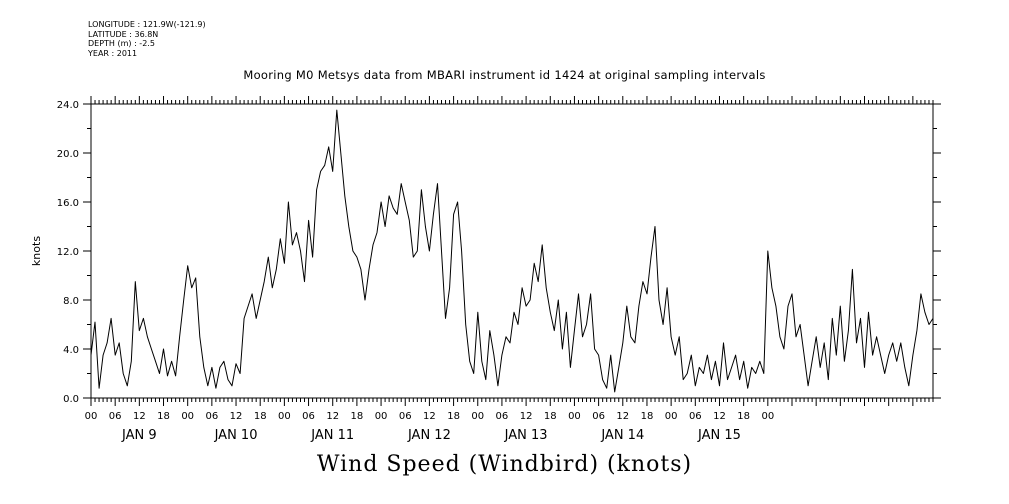 The width and height of the screenshot is (1009, 504). Describe the element at coordinates (71, 350) in the screenshot. I see `y-tick-label: 4.0` at that location.